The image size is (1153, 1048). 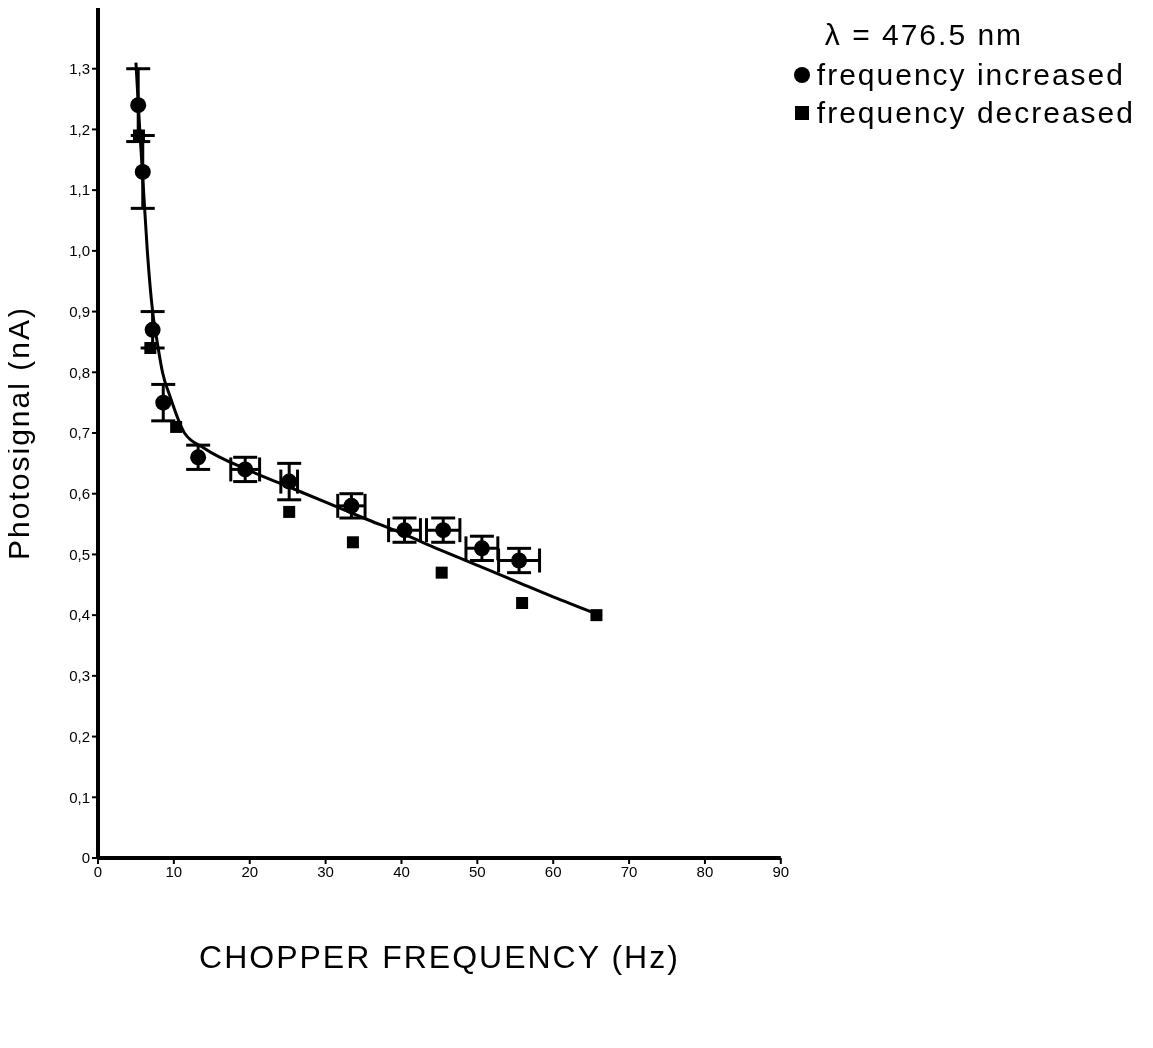 I want to click on legend-label: frequency increased, so click(x=970, y=75).